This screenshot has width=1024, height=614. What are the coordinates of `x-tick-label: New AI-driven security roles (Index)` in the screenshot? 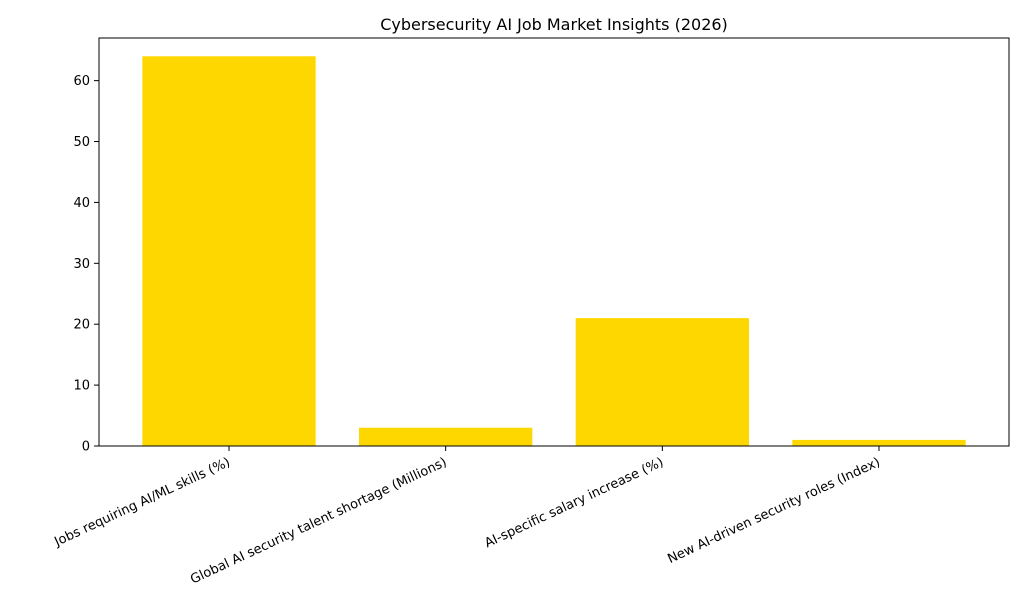 It's located at (773, 511).